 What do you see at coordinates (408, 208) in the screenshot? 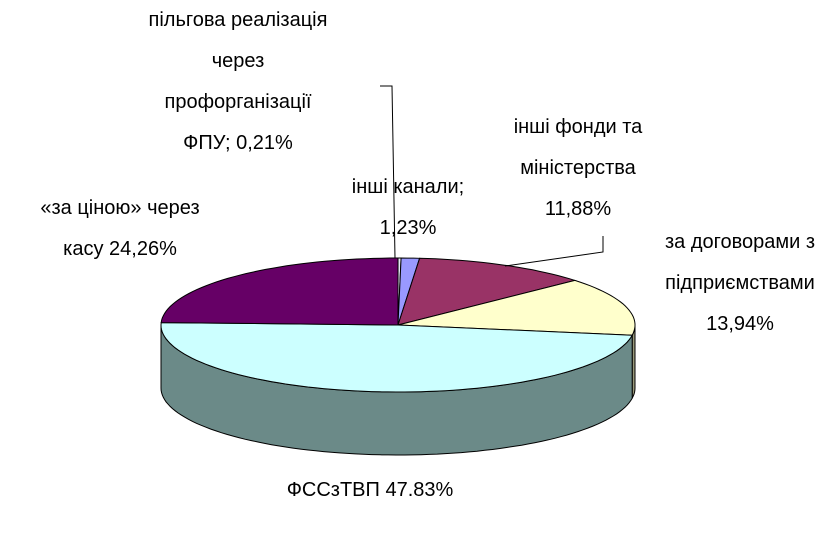
I see `data-label: інші канали; 1,23%` at bounding box center [408, 208].